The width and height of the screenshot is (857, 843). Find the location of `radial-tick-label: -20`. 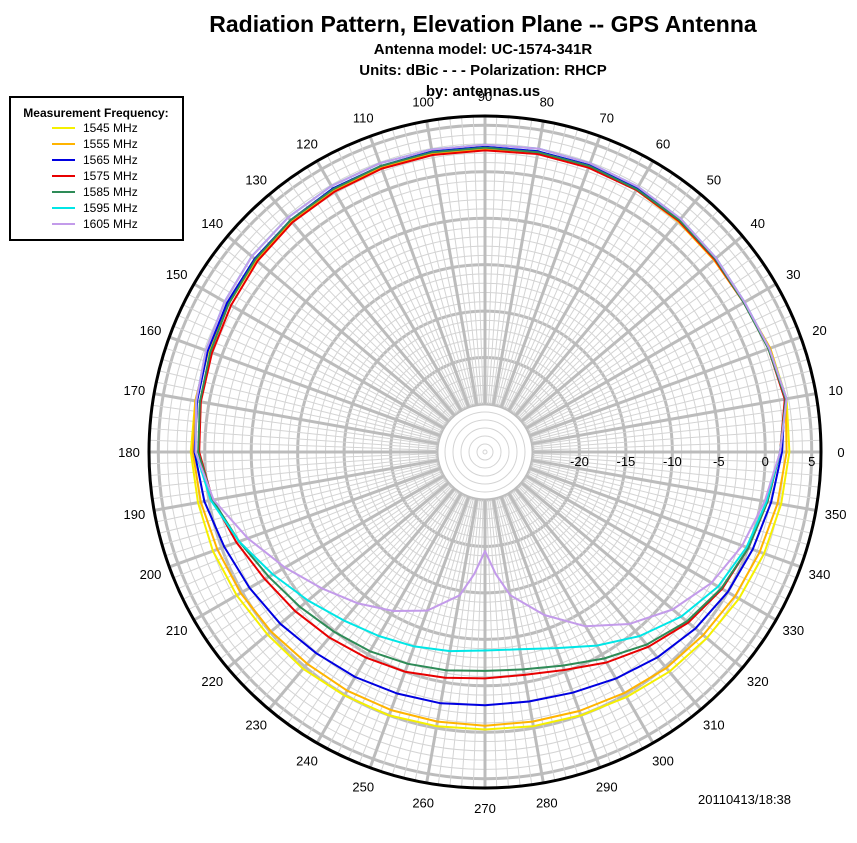

radial-tick-label: -20 is located at coordinates (579, 461).